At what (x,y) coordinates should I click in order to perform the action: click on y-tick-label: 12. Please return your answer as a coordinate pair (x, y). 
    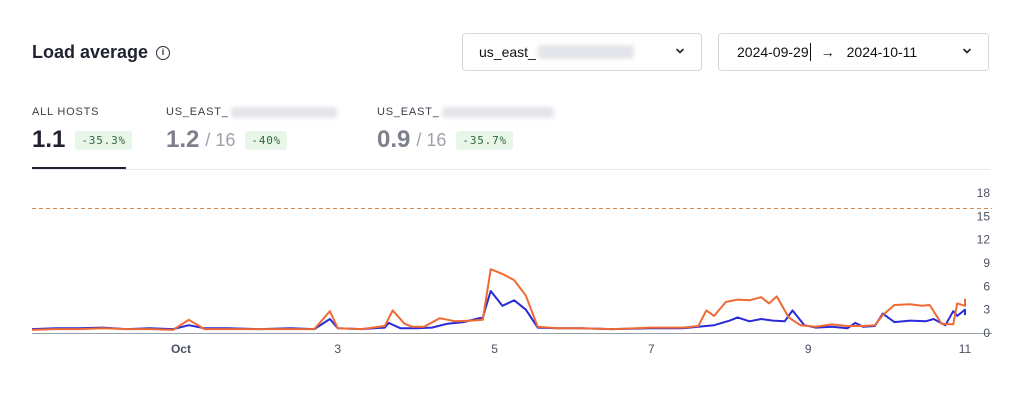
    Looking at the image, I should click on (984, 240).